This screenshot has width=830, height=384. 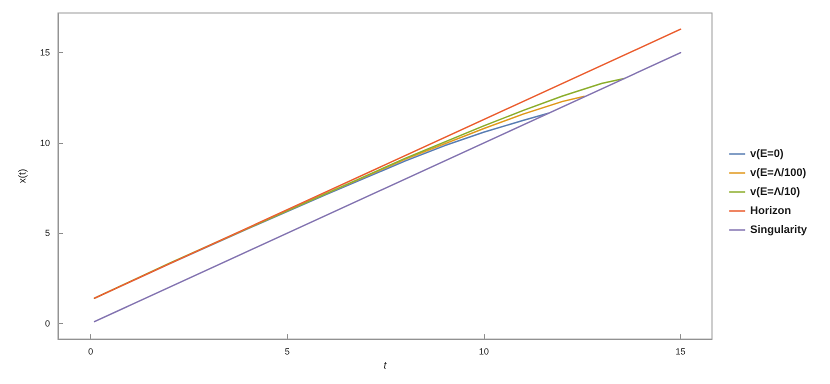 What do you see at coordinates (767, 154) in the screenshot?
I see `legend-label: v(E=0)` at bounding box center [767, 154].